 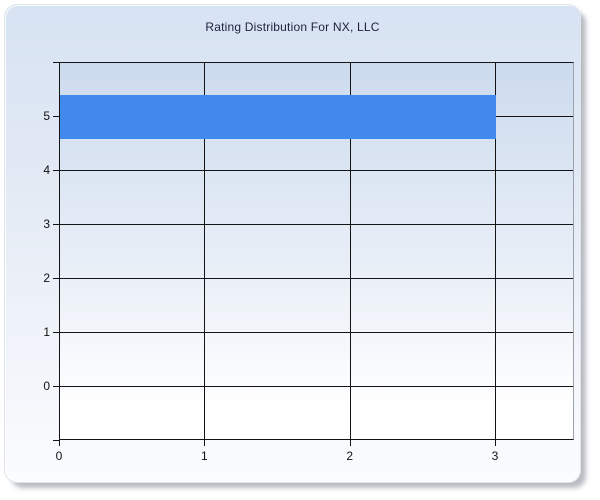 I want to click on y-axis-label: 5, so click(x=46, y=116).